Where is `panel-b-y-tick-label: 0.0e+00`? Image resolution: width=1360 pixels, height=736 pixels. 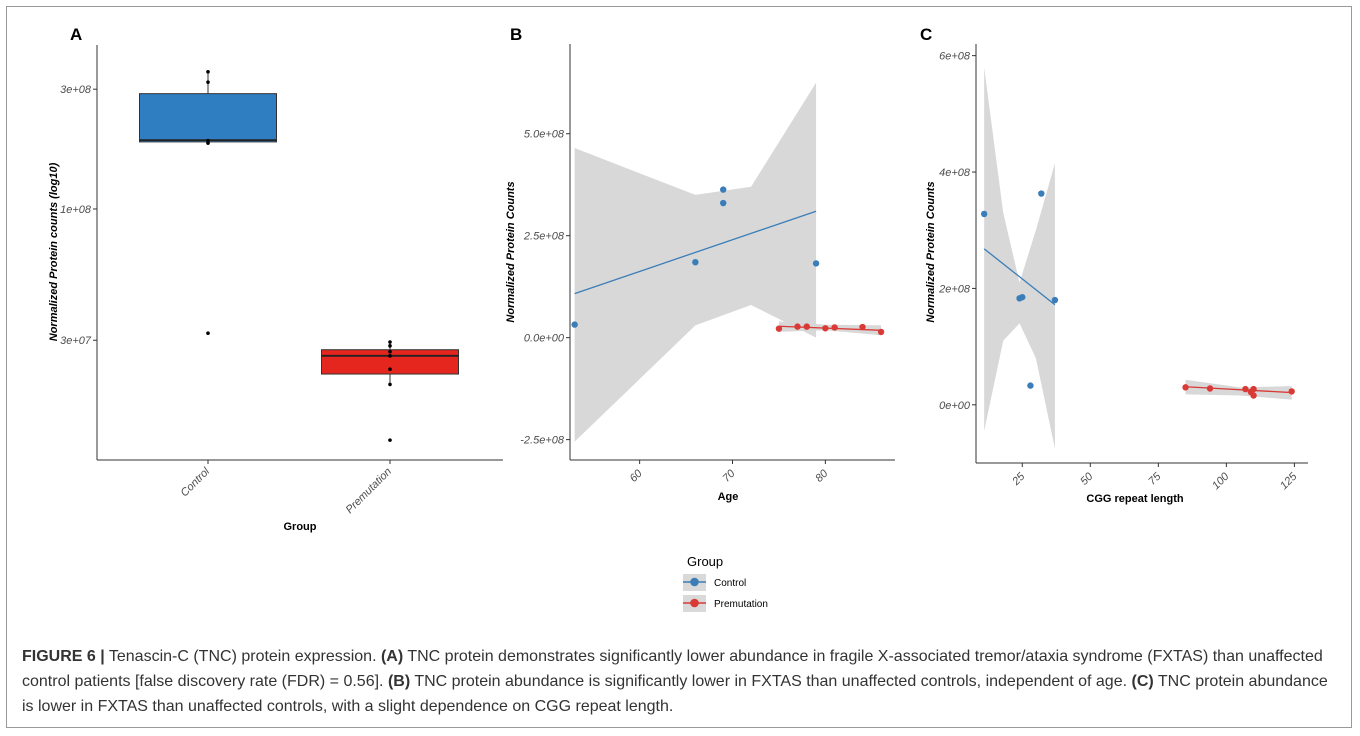
panel-b-y-tick-label: 0.0e+00 is located at coordinates (544, 339).